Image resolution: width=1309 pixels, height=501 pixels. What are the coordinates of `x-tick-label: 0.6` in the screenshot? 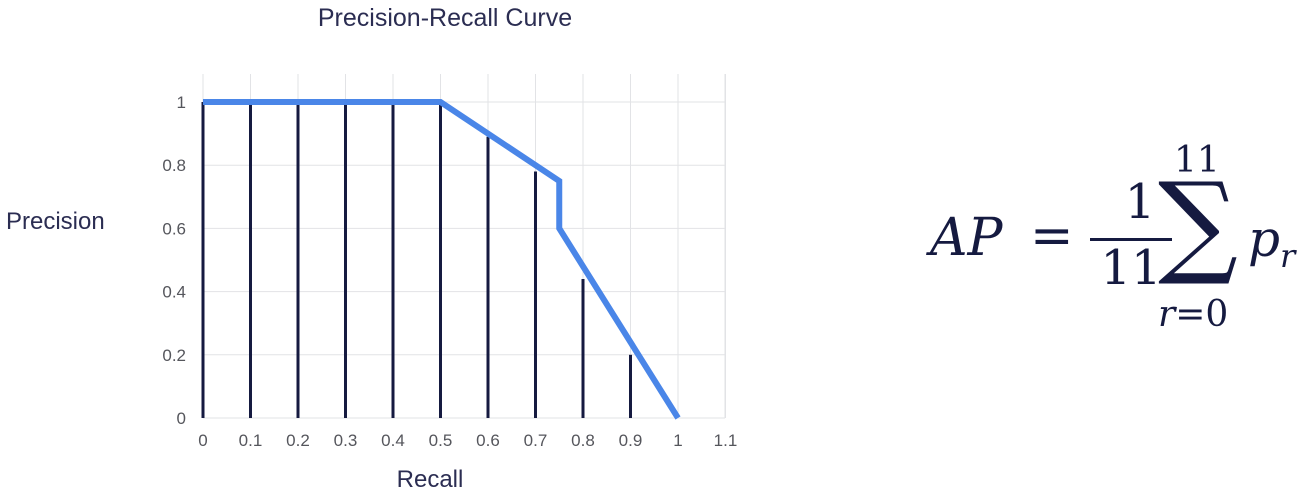 It's located at (488, 440).